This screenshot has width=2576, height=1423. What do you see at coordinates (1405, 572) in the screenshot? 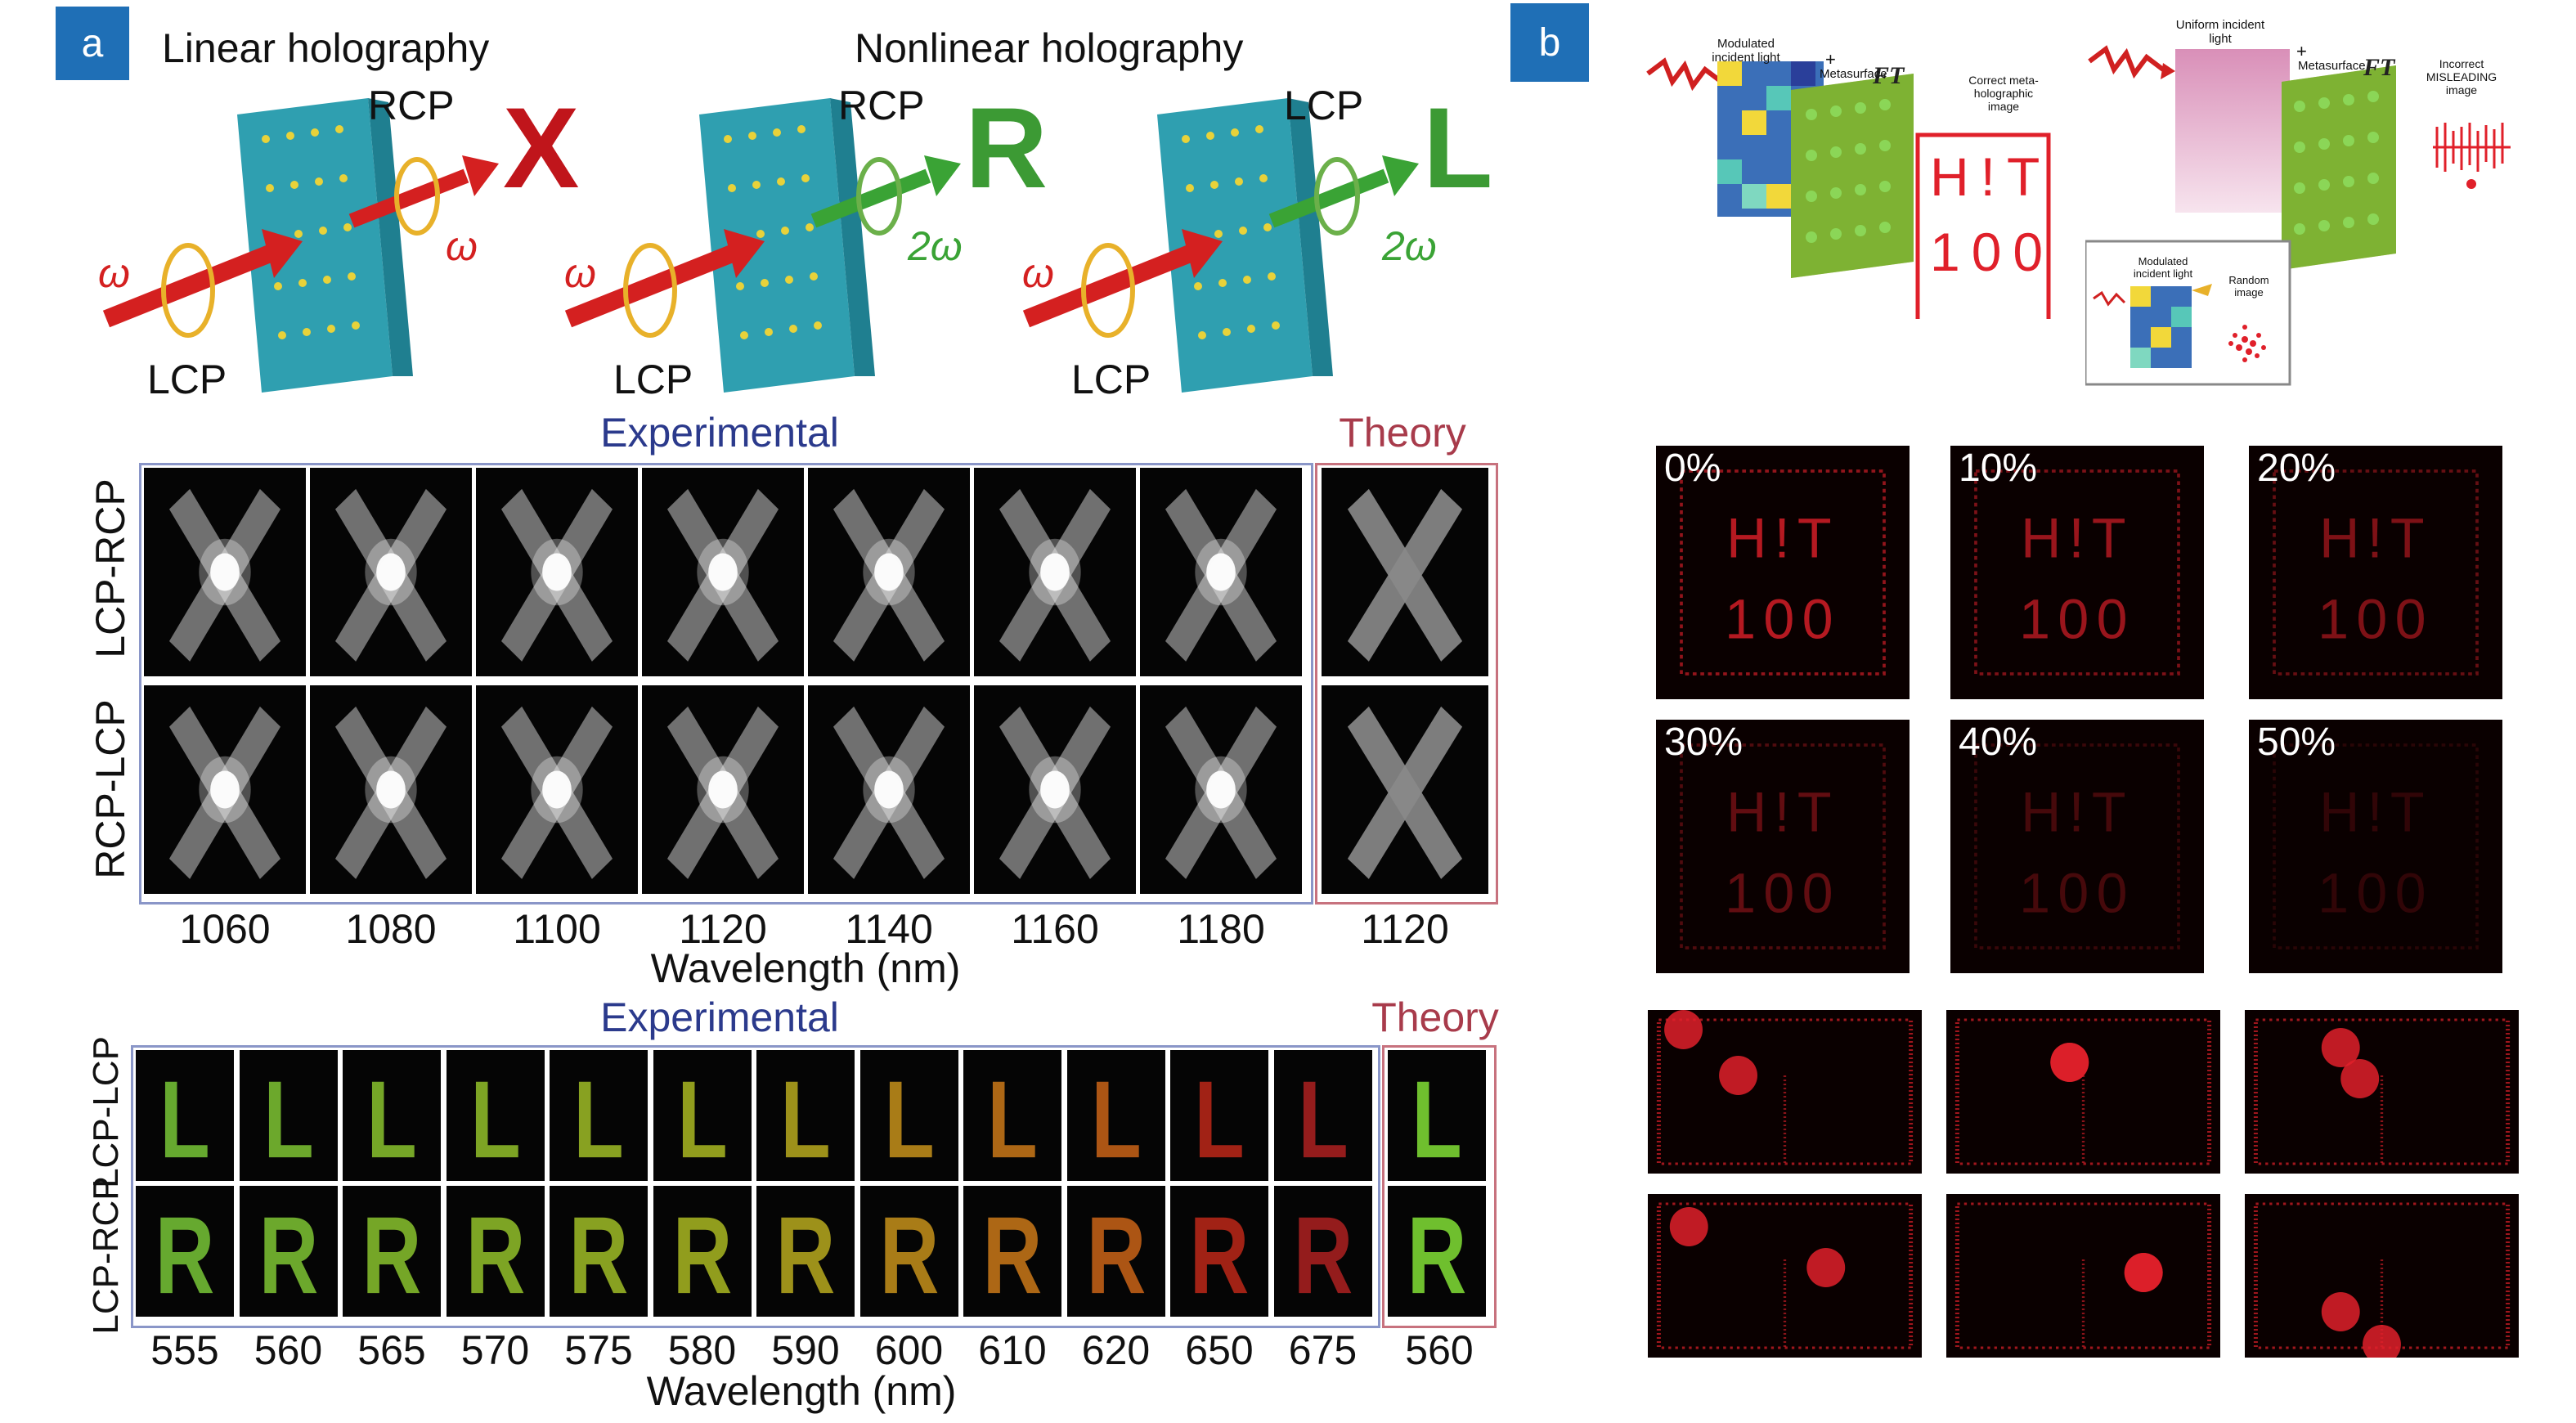
I see `grid1-theory-tile` at bounding box center [1405, 572].